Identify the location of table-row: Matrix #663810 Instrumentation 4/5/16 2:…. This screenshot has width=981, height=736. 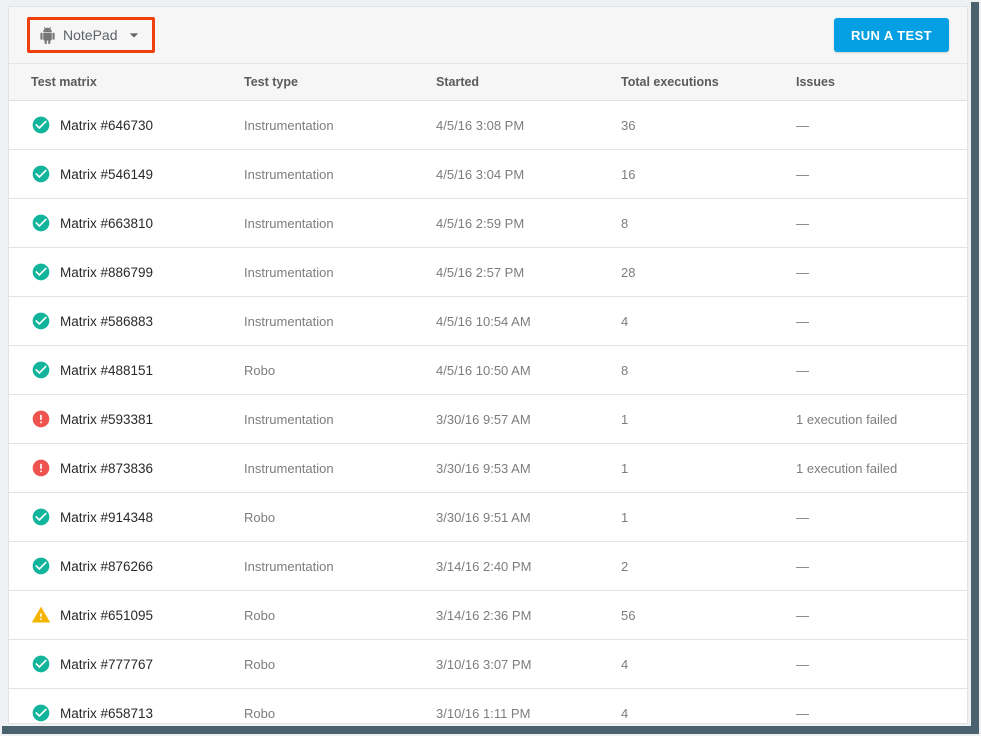
(488, 223).